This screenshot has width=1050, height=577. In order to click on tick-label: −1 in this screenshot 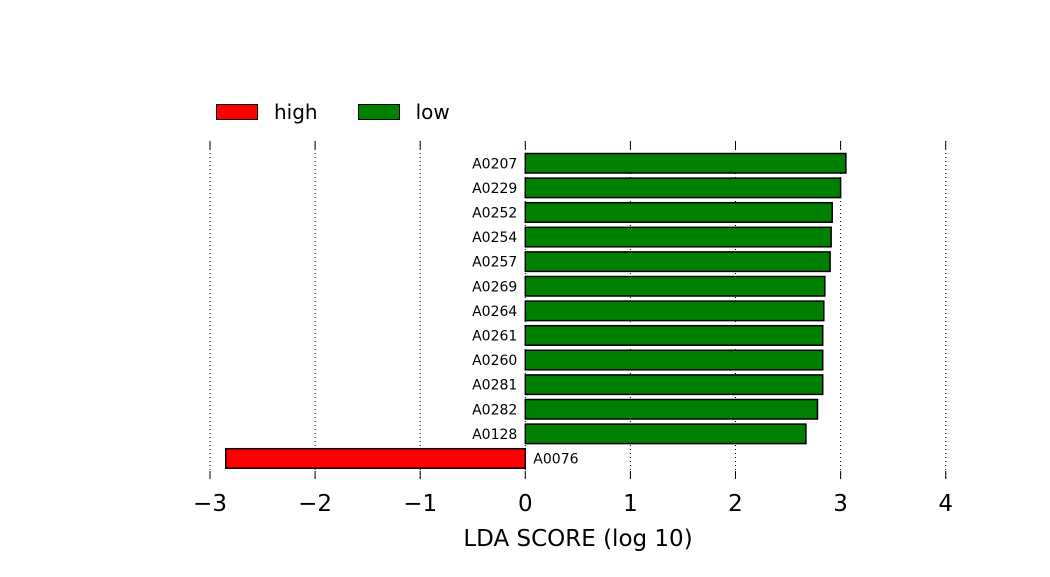, I will do `click(420, 504)`.